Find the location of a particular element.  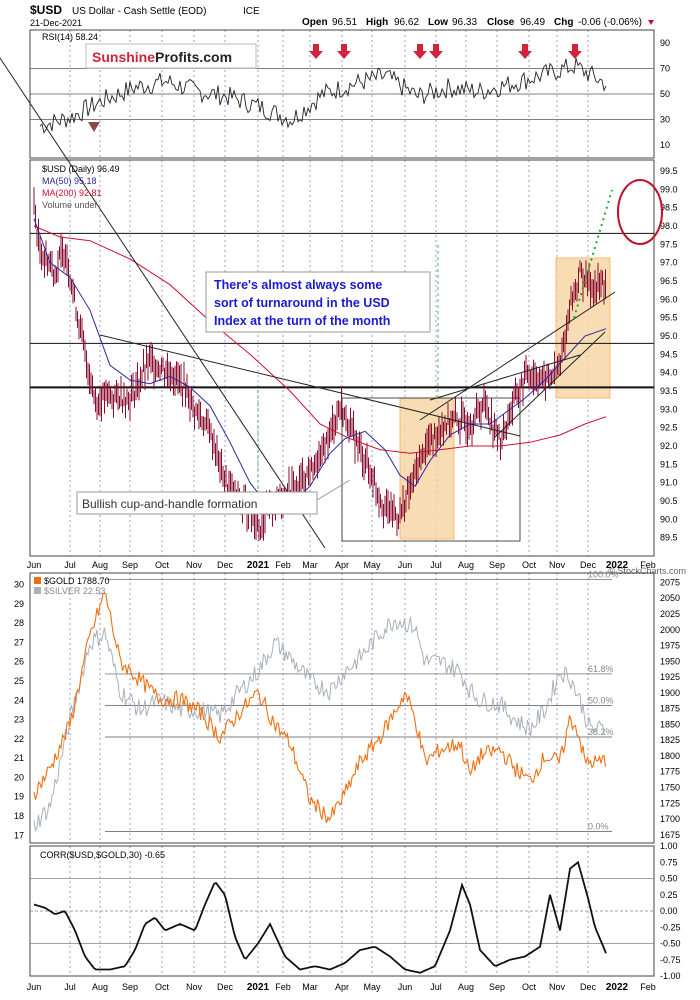

silver-legend-label: $SILVER 22.53 is located at coordinates (74, 591).